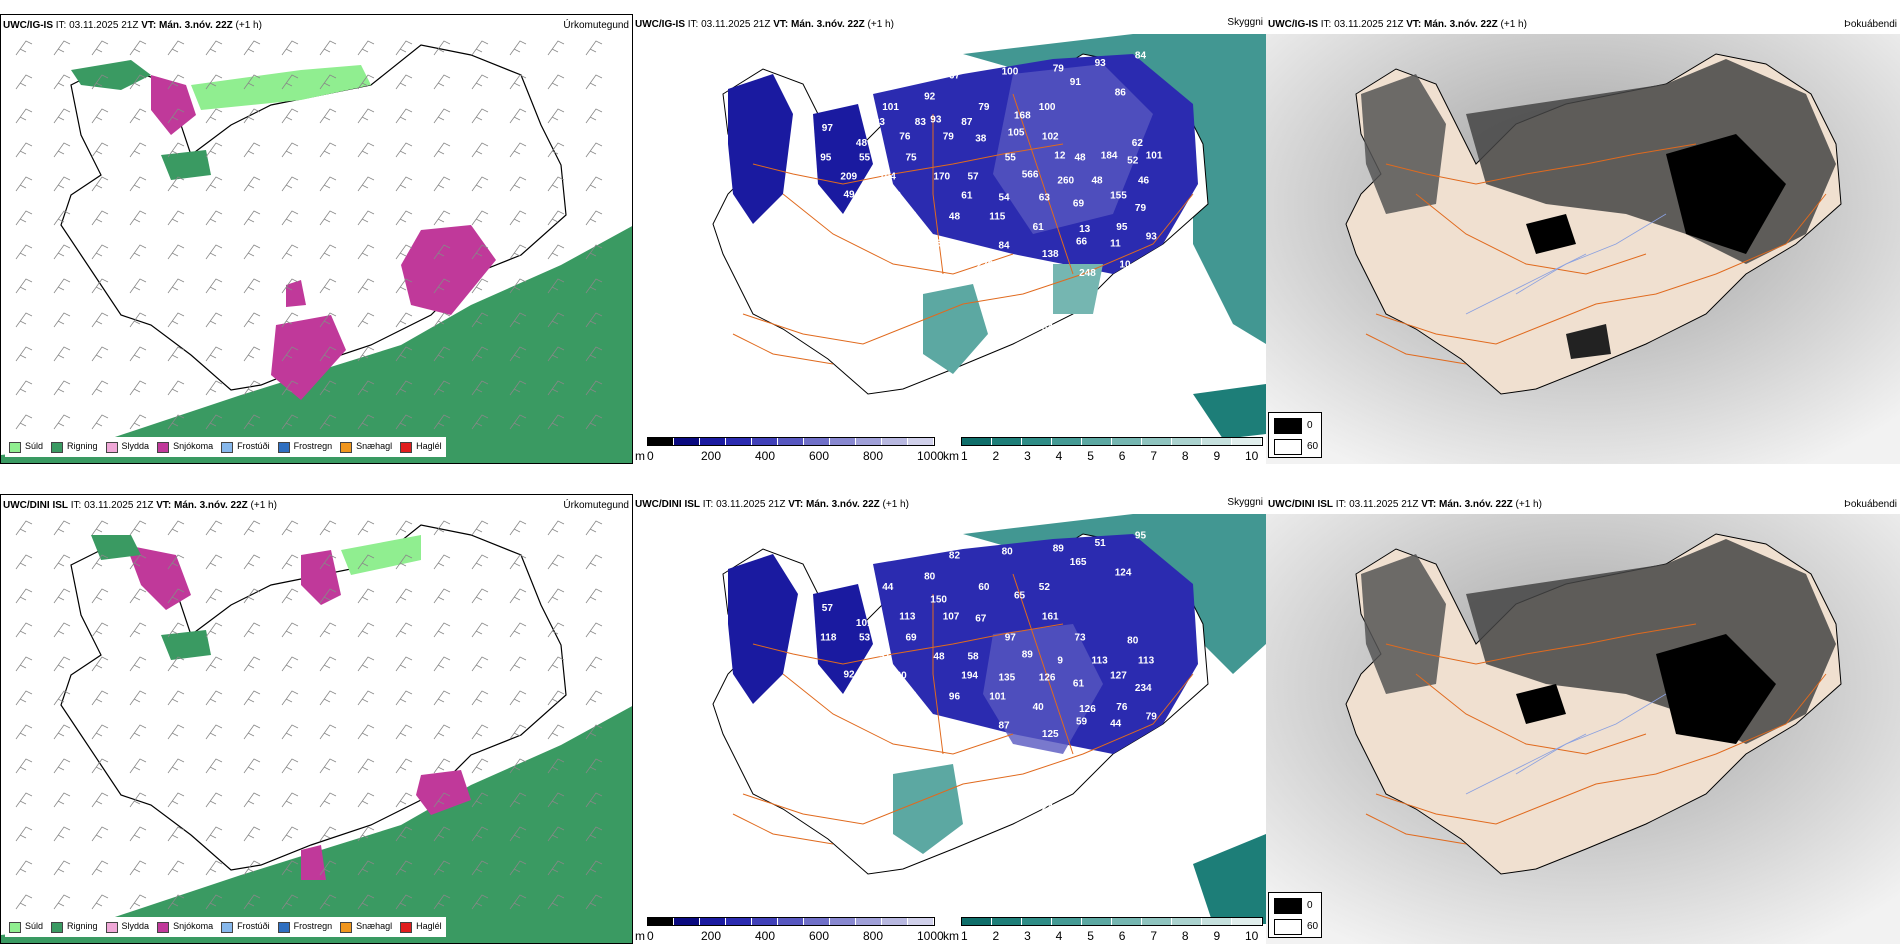 This screenshot has width=1900, height=950. What do you see at coordinates (321, 577) in the screenshot?
I see `snow-area` at bounding box center [321, 577].